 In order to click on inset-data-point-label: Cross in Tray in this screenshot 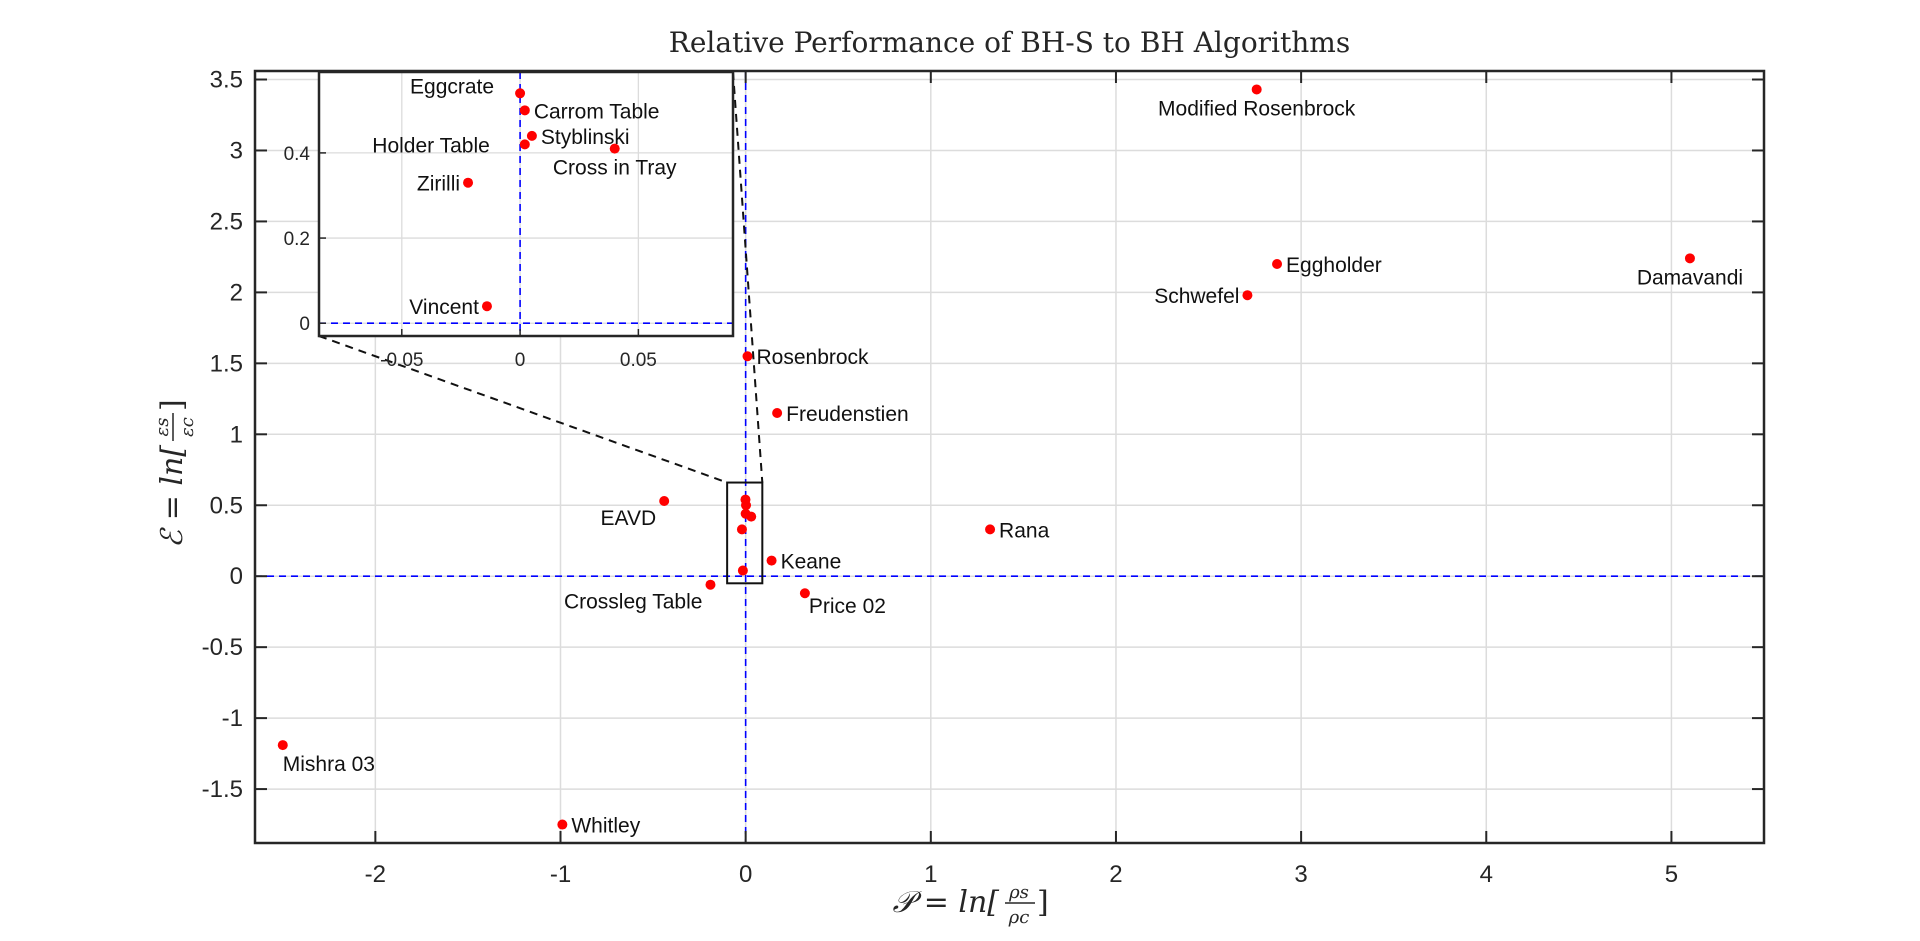, I will do `click(615, 168)`.